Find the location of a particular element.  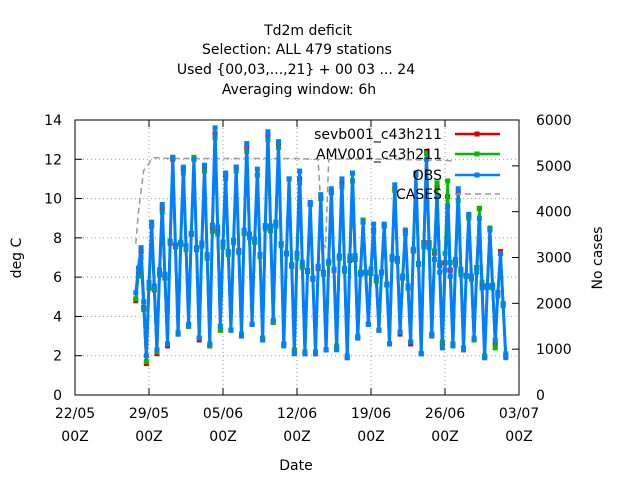

y2-tick-label: 1000 is located at coordinates (554, 350).